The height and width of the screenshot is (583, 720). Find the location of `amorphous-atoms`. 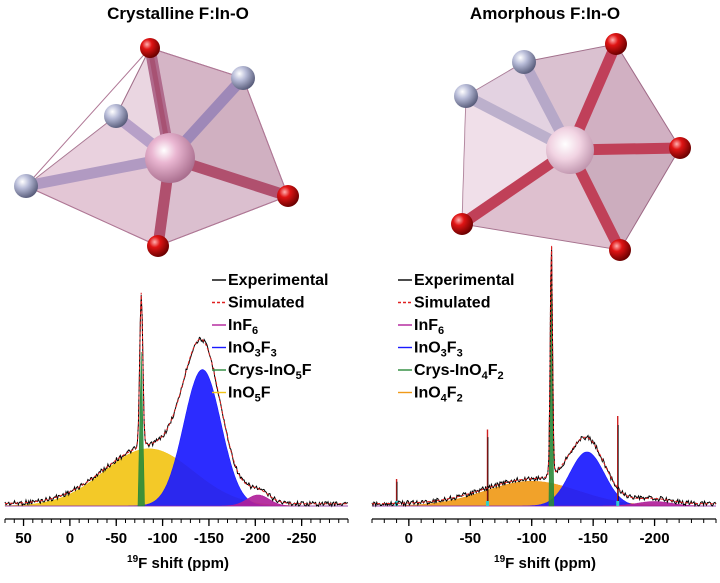

amorphous-atoms is located at coordinates (571, 147).